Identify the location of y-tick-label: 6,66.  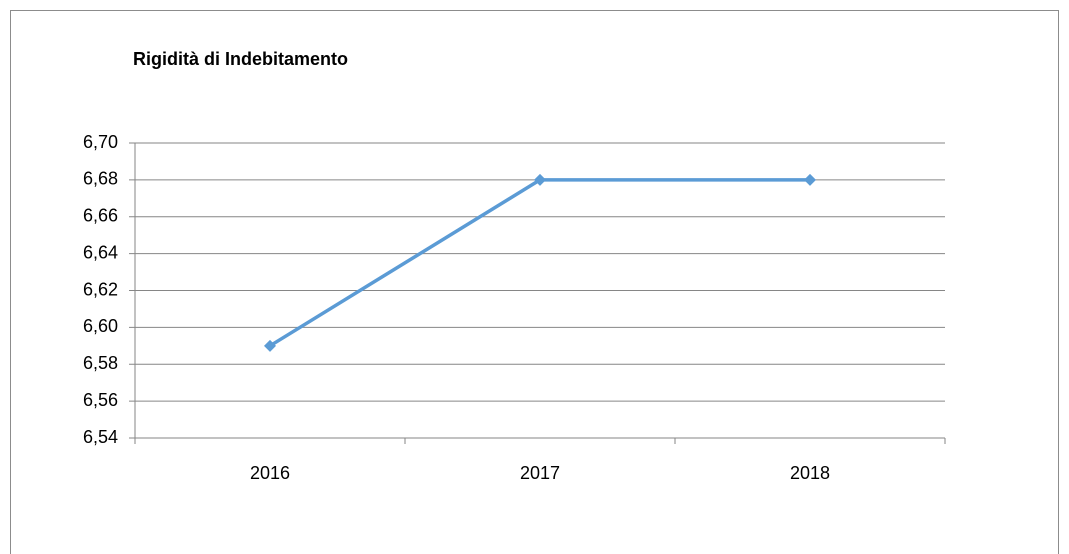
(100, 216).